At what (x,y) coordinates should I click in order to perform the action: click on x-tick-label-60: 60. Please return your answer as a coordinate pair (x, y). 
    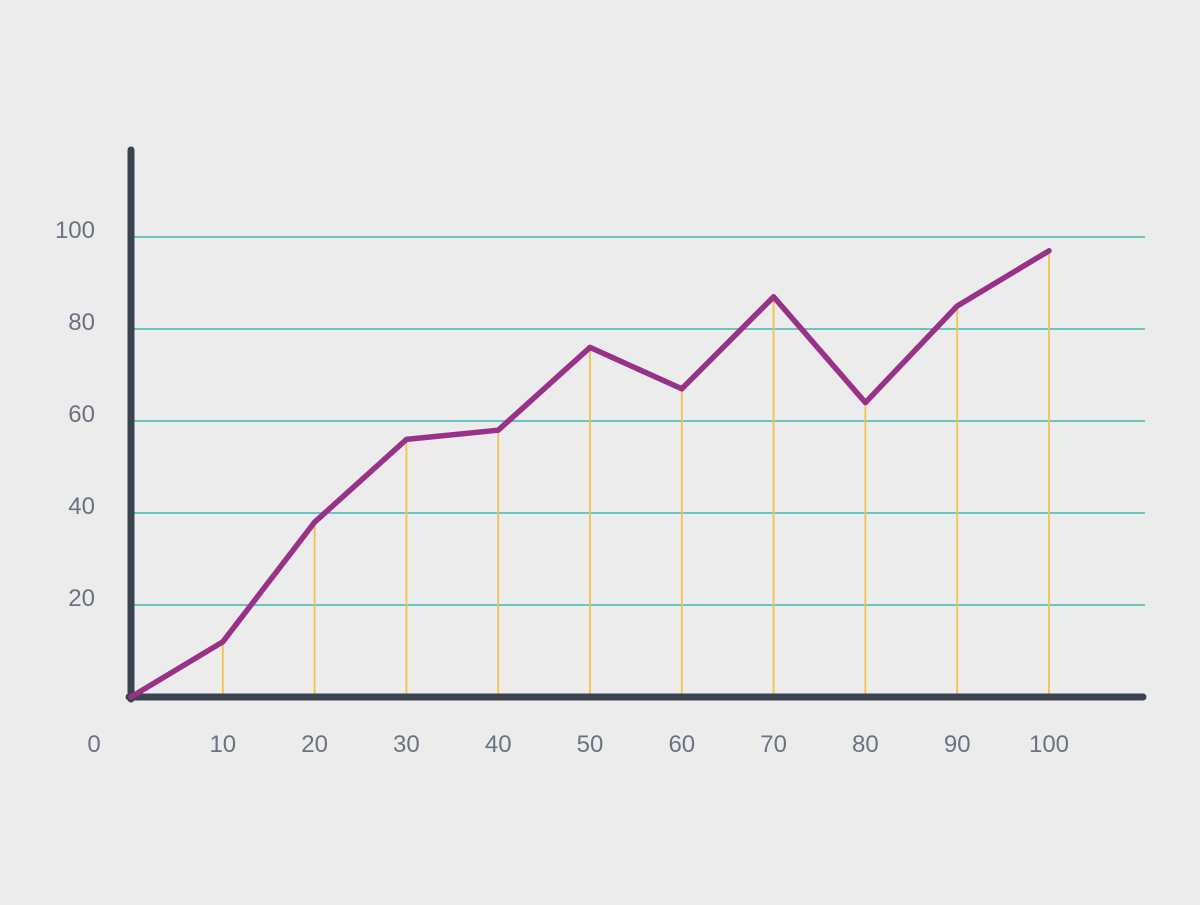
    Looking at the image, I should click on (681, 744).